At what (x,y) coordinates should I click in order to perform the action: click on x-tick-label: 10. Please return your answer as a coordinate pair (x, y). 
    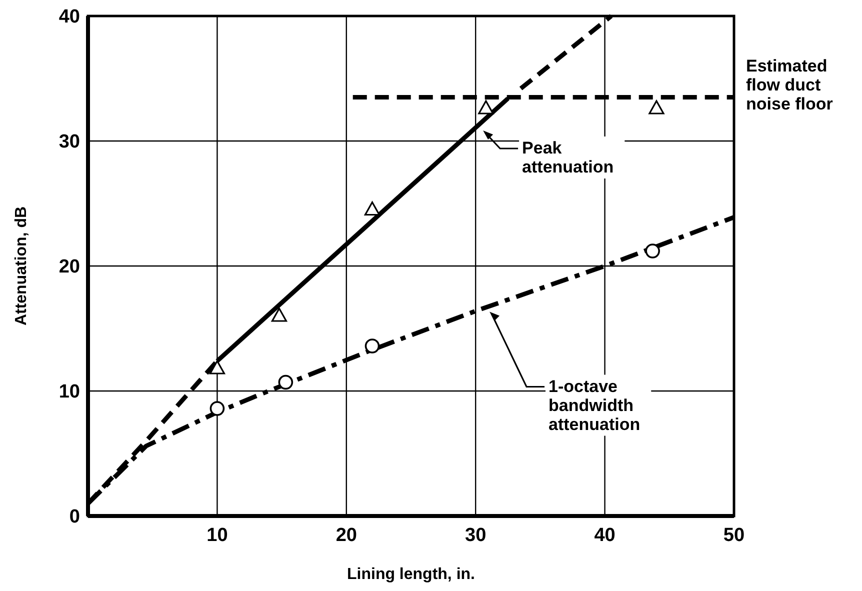
    Looking at the image, I should click on (217, 535).